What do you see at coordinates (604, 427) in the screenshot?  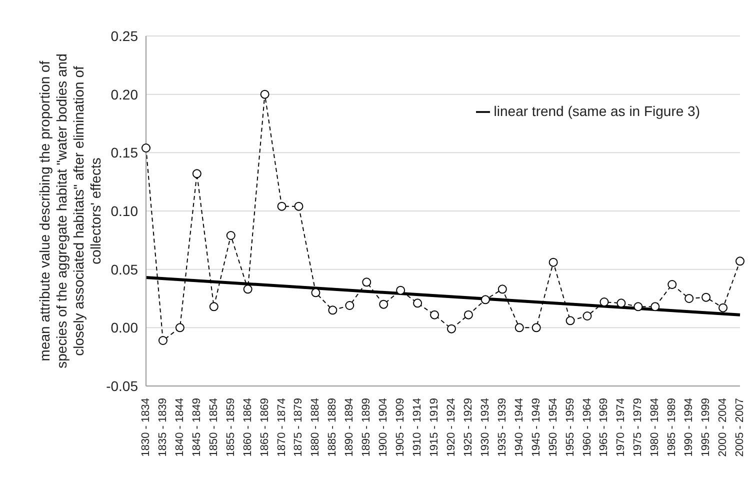 I see `x-tick-label: 1965 - 1969` at bounding box center [604, 427].